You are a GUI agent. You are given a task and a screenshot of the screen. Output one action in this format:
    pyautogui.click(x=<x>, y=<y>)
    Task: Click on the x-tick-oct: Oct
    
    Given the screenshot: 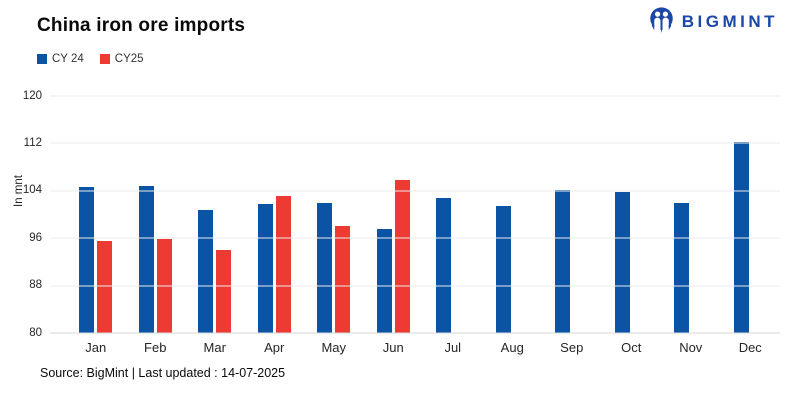 What is the action you would take?
    pyautogui.click(x=631, y=347)
    